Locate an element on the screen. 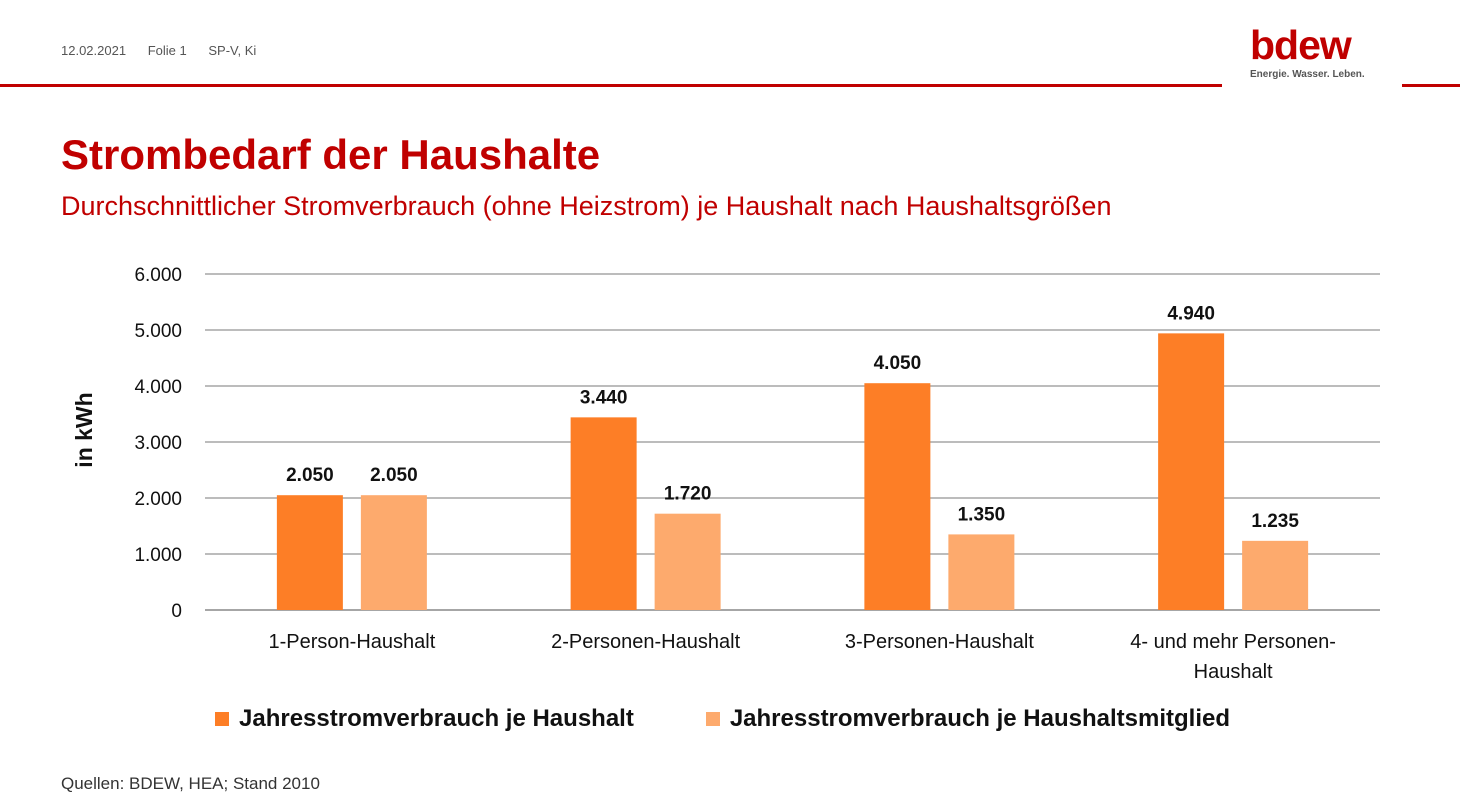 The height and width of the screenshot is (809, 1460). header-rule-right is located at coordinates (1431, 85).